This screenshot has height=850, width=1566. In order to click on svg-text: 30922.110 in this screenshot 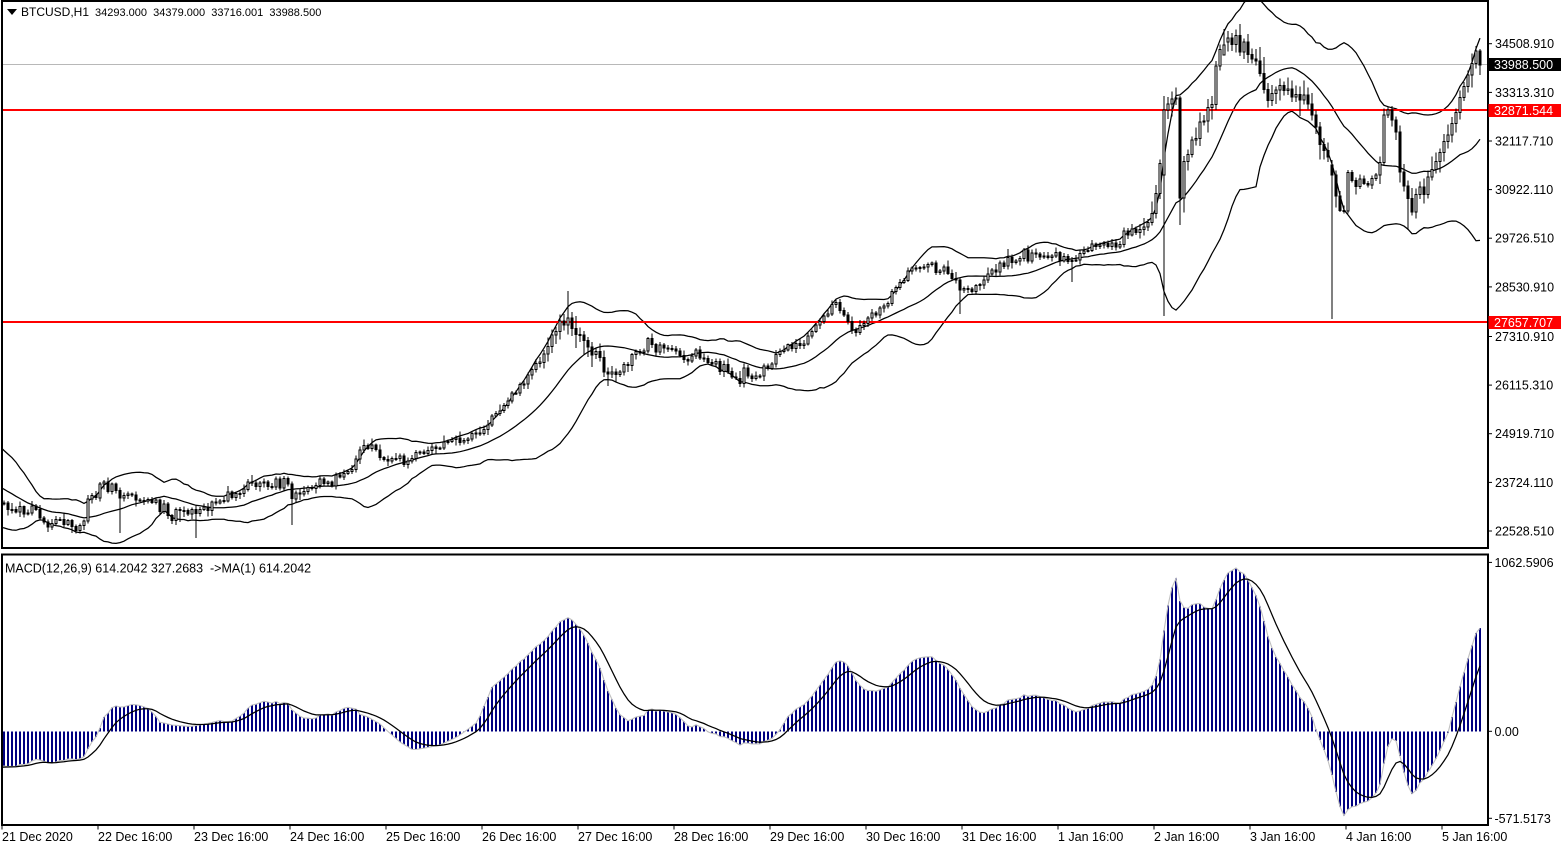, I will do `click(1524, 190)`.